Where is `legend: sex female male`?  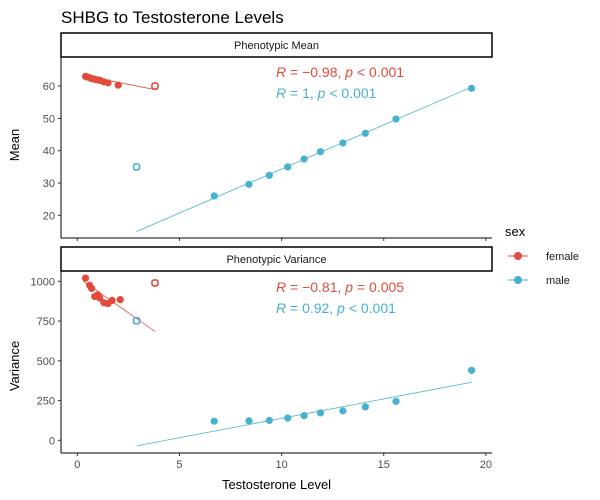 legend: sex female male is located at coordinates (542, 255).